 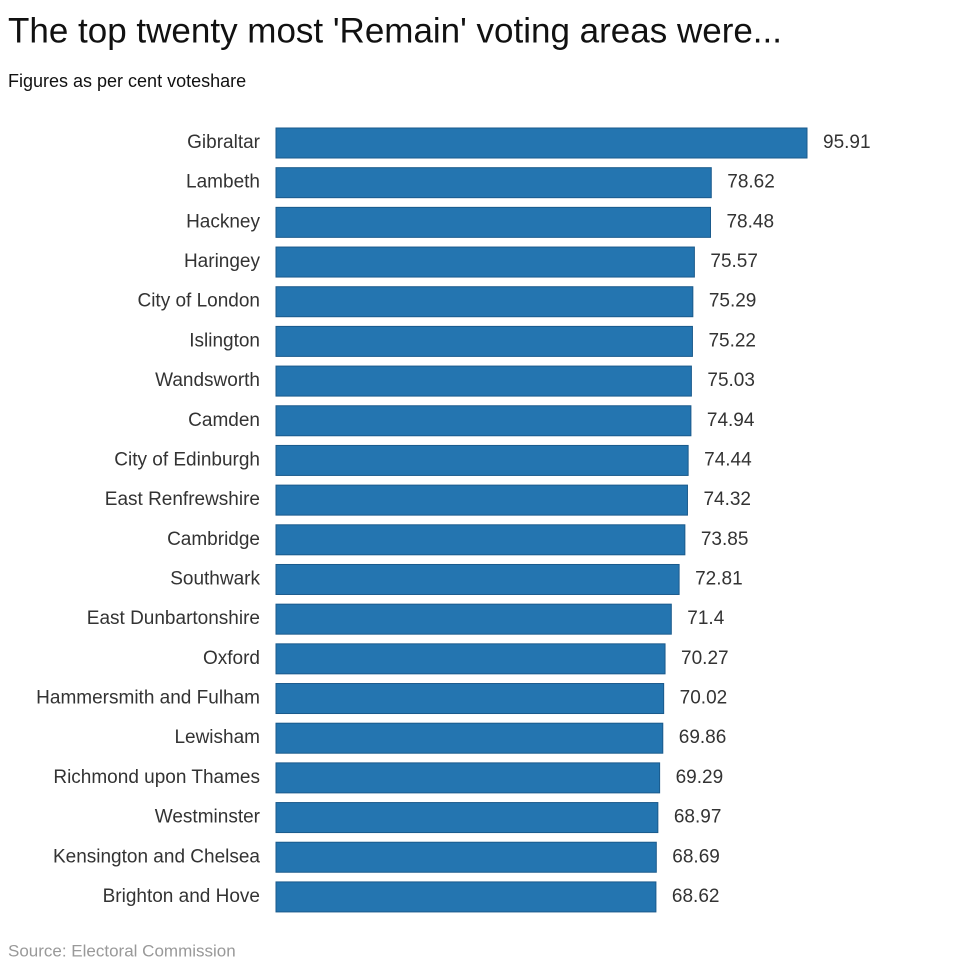 What do you see at coordinates (698, 817) in the screenshot?
I see `value-label: 68.97` at bounding box center [698, 817].